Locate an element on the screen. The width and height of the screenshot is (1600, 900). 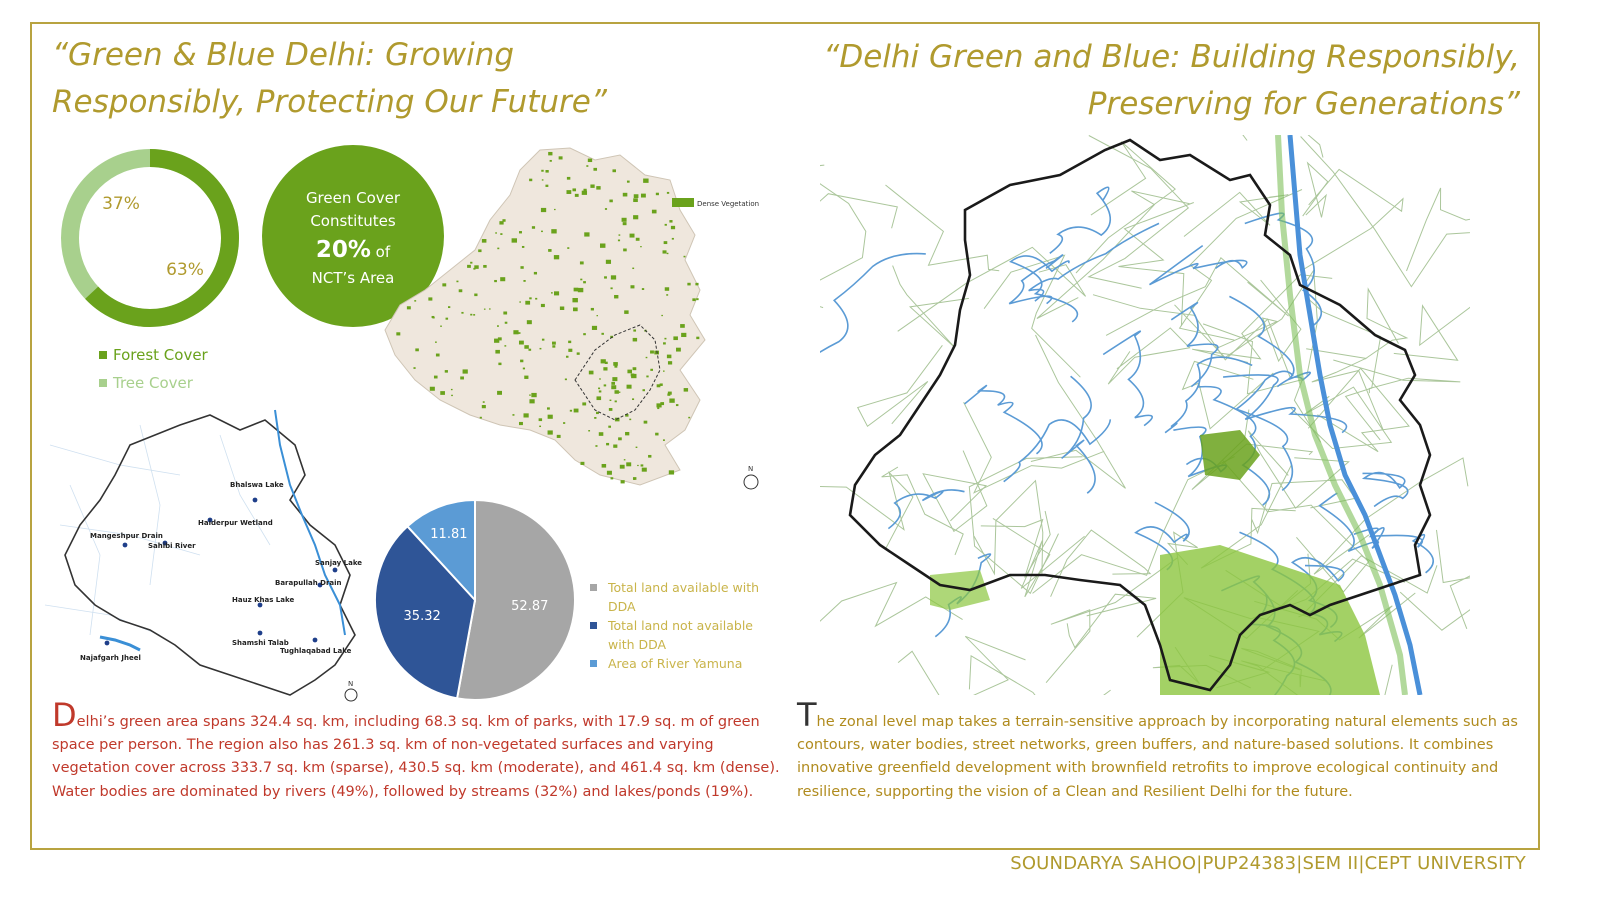
forest-swatch is located at coordinates (103, 355).